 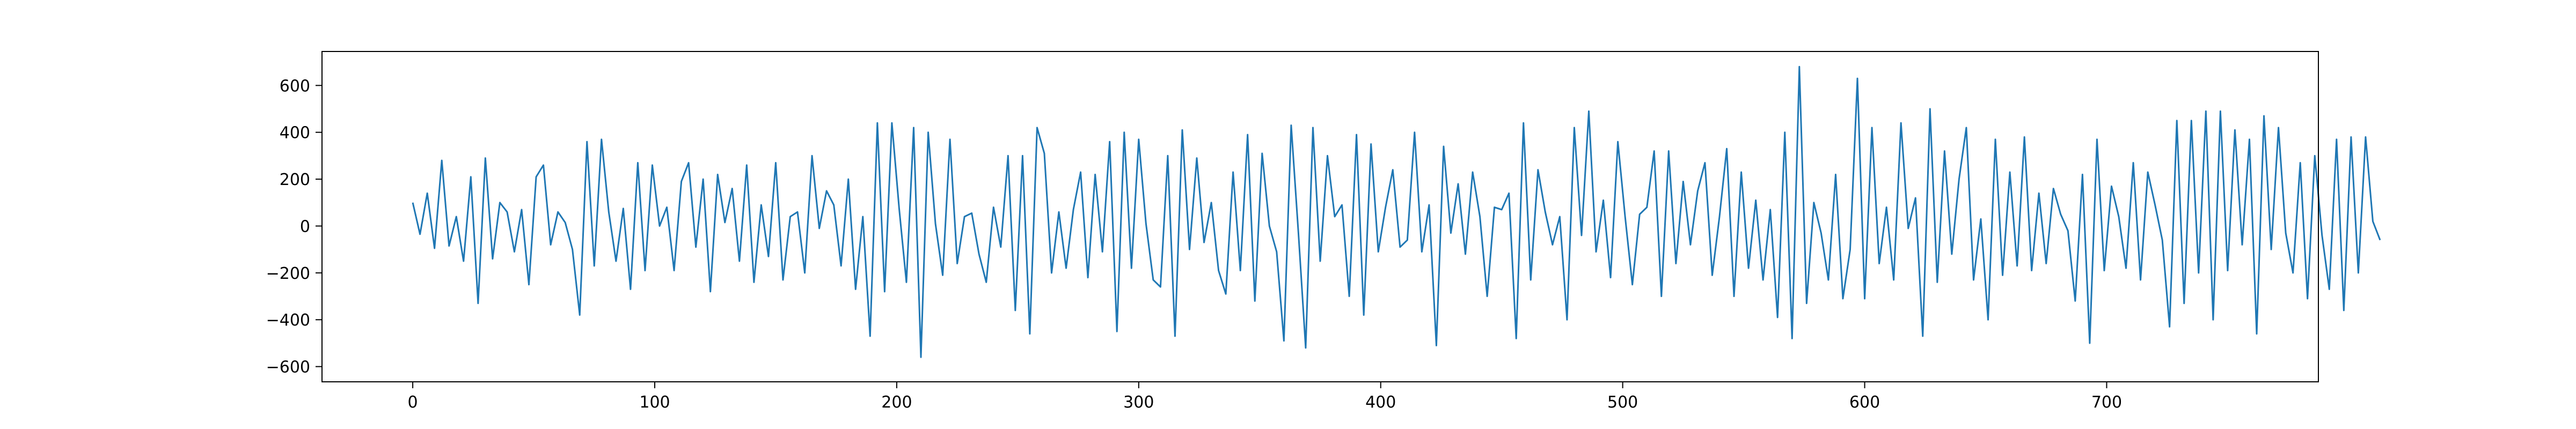 I want to click on y-tick-label: 400, so click(x=295, y=133).